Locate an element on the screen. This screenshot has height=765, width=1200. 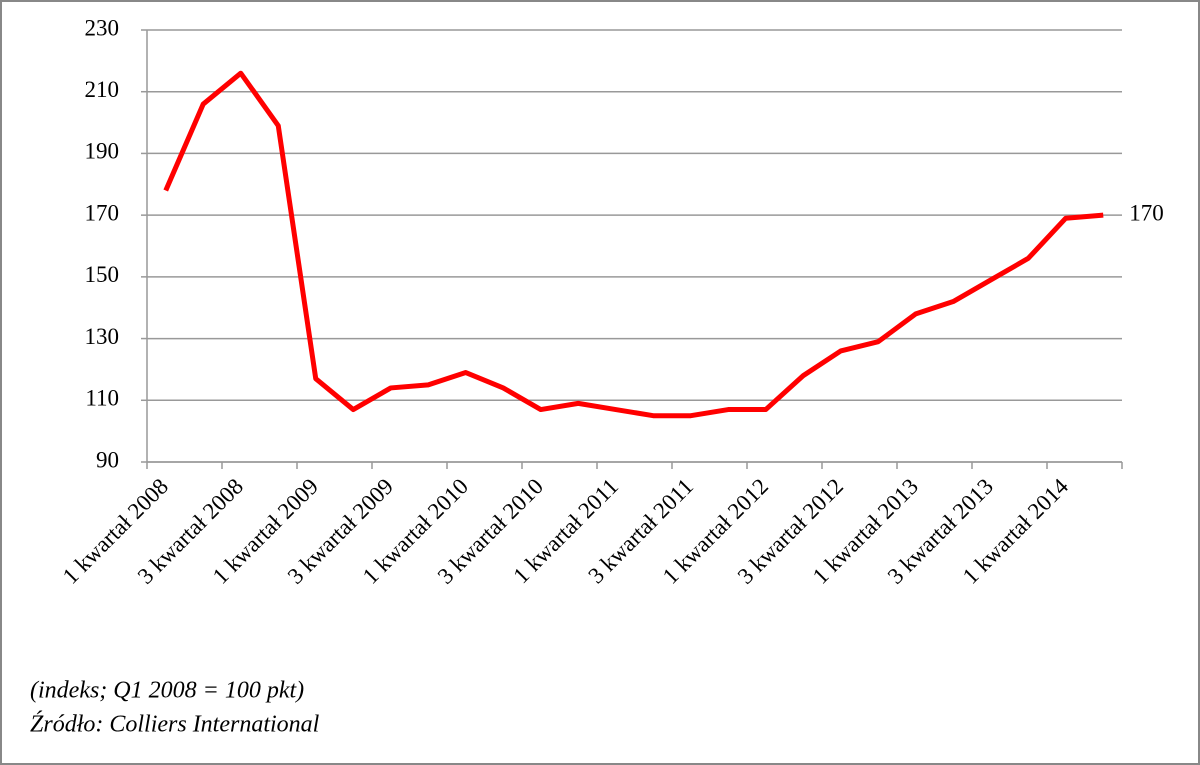
y-tick-label: 170 is located at coordinates (102, 212).